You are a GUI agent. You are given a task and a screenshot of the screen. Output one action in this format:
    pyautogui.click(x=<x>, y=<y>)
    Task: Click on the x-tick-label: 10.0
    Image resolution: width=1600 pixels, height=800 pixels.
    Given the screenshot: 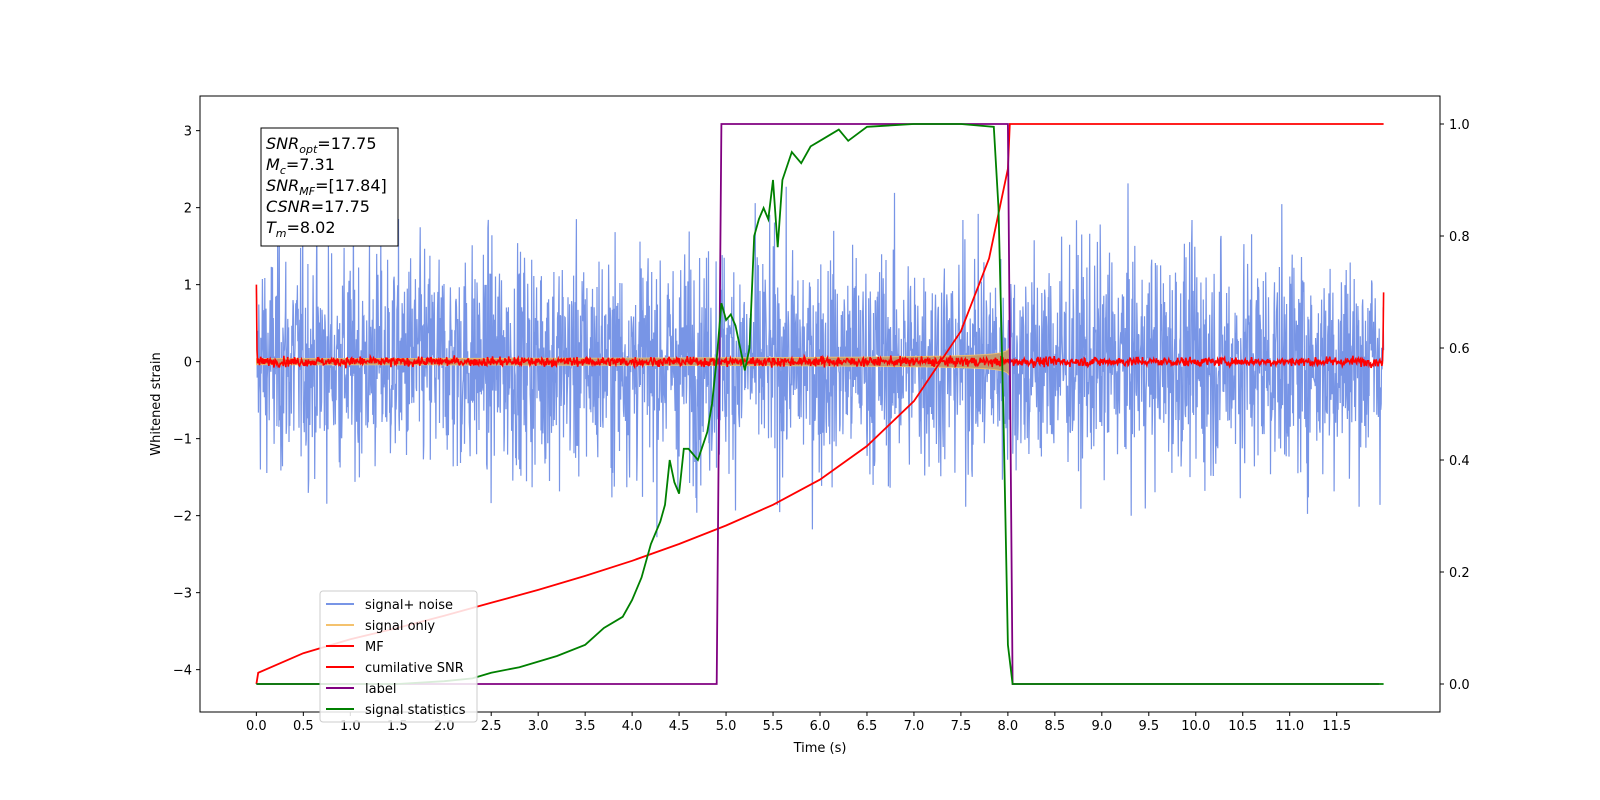 What is the action you would take?
    pyautogui.click(x=1195, y=726)
    